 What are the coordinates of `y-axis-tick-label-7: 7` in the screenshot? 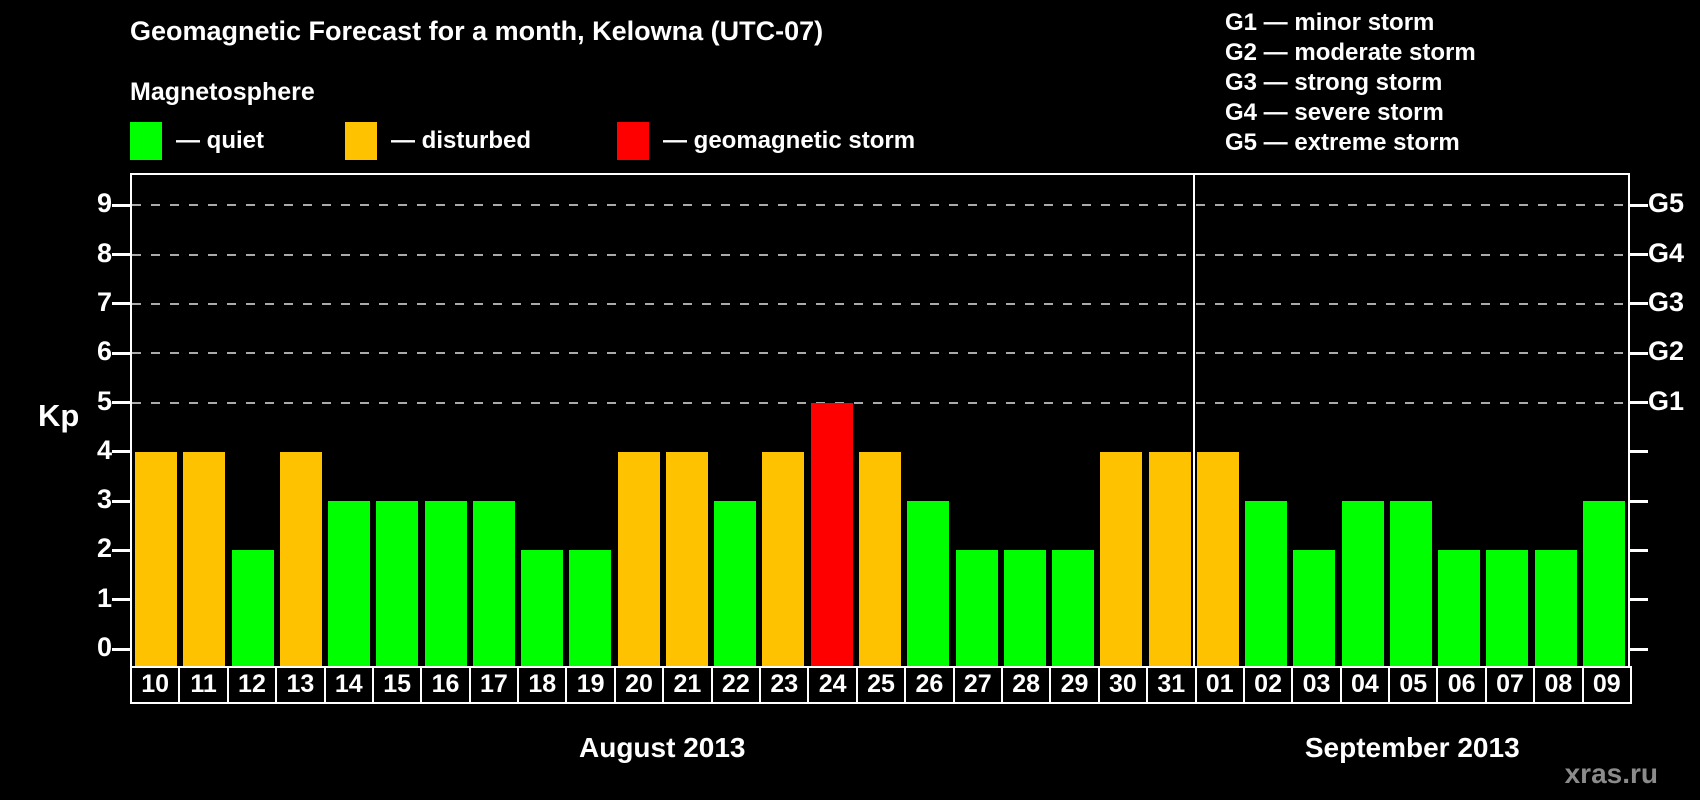 It's located at (104, 301).